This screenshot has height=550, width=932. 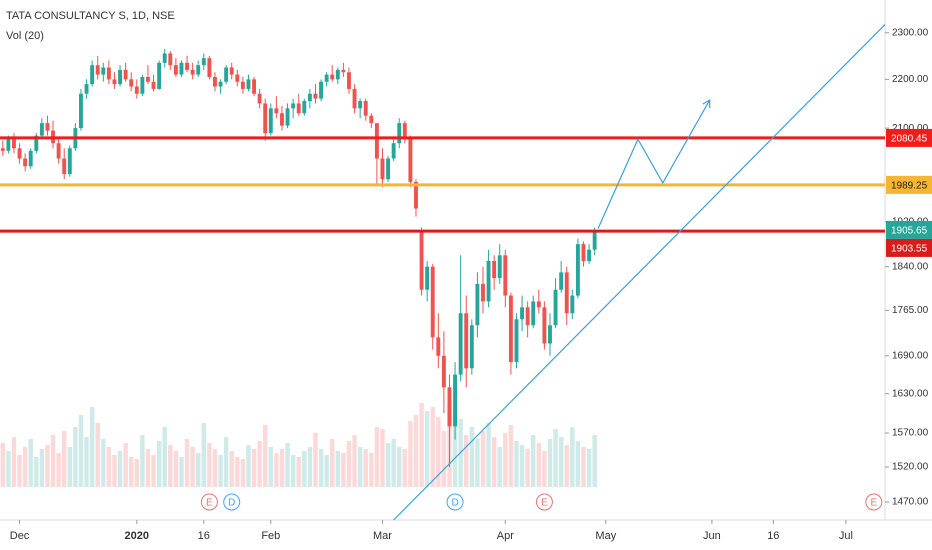 I want to click on y-tick-label: 1690.00, so click(x=910, y=355).